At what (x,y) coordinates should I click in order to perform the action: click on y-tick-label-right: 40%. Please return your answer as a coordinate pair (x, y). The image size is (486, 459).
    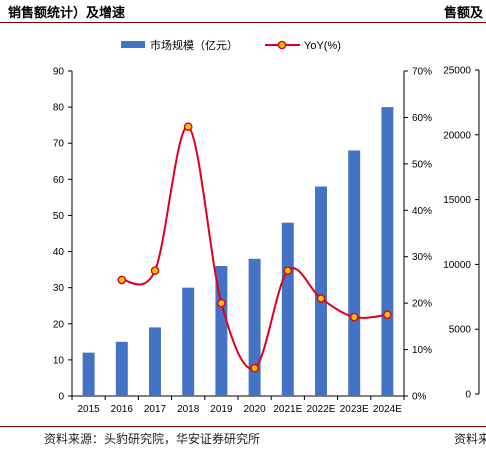
    Looking at the image, I should click on (422, 211).